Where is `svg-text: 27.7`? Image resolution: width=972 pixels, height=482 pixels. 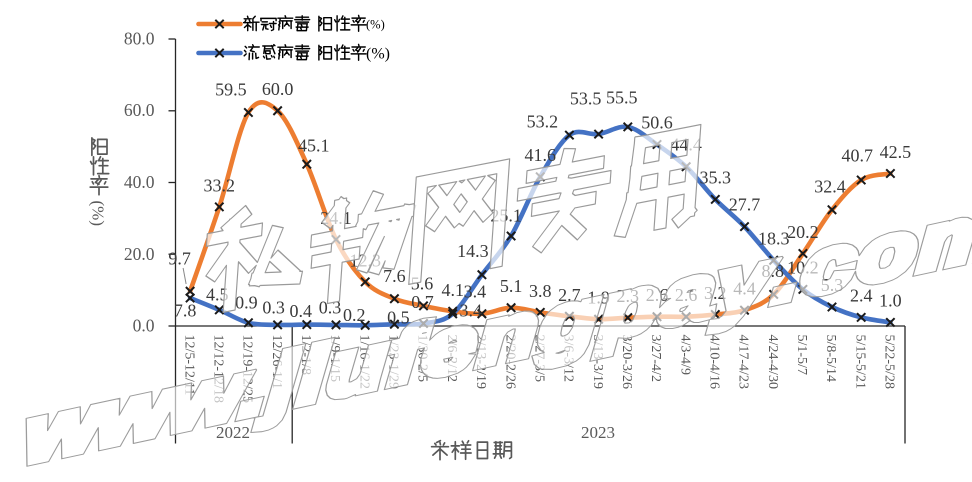
svg-text: 27.7 is located at coordinates (745, 205).